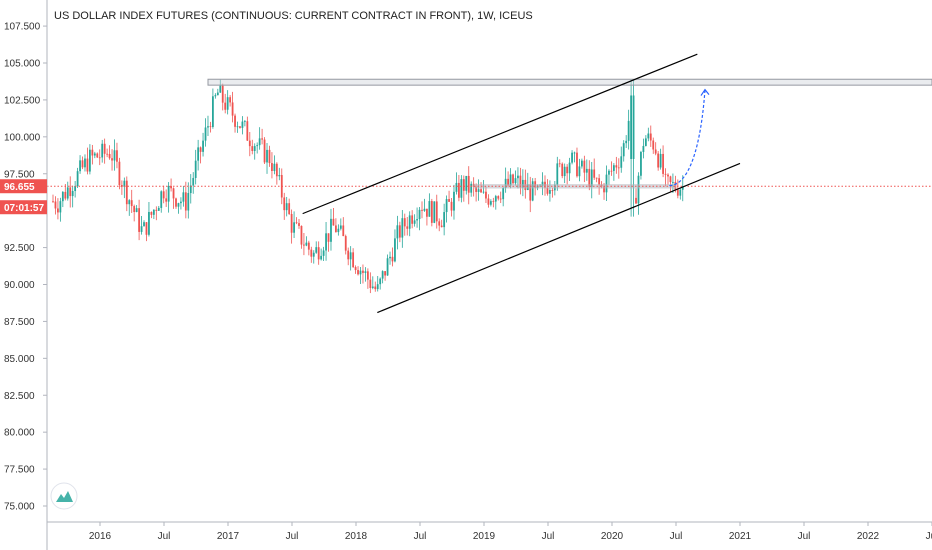  I want to click on x-tick-label: 2020, so click(612, 536).